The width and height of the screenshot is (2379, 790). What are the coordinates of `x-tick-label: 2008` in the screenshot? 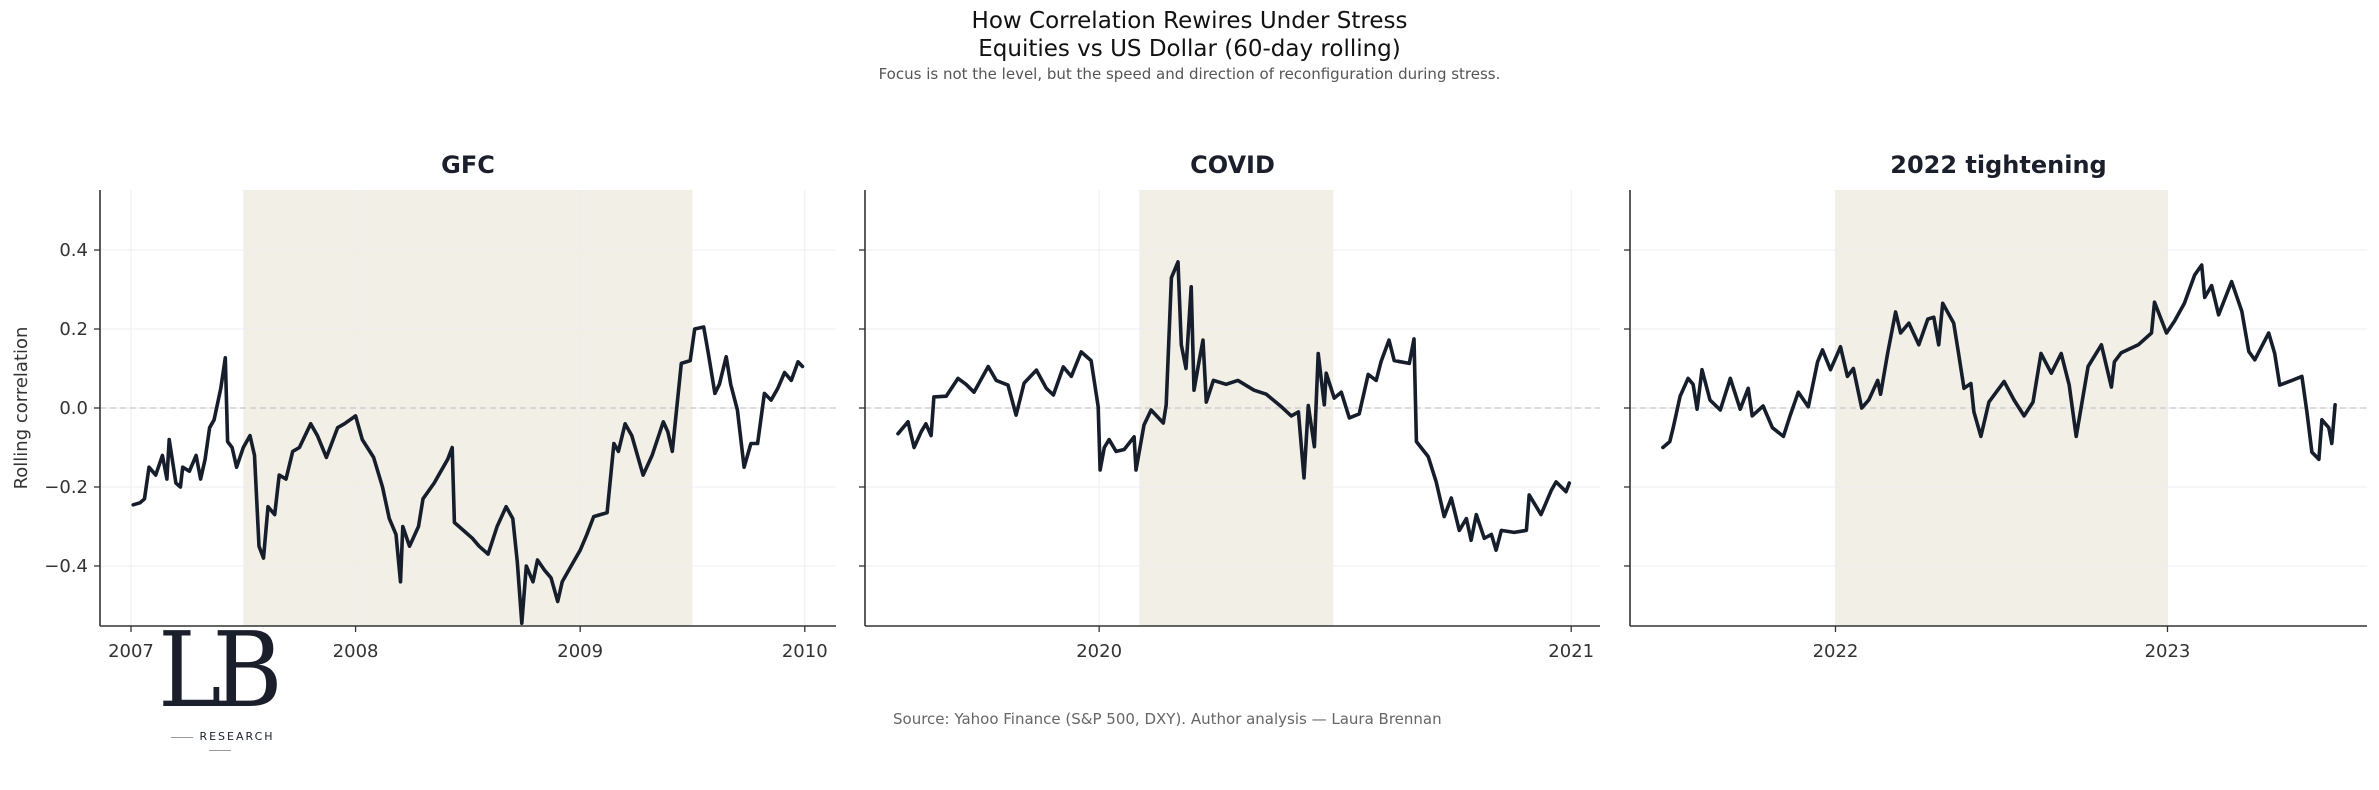 It's located at (356, 651).